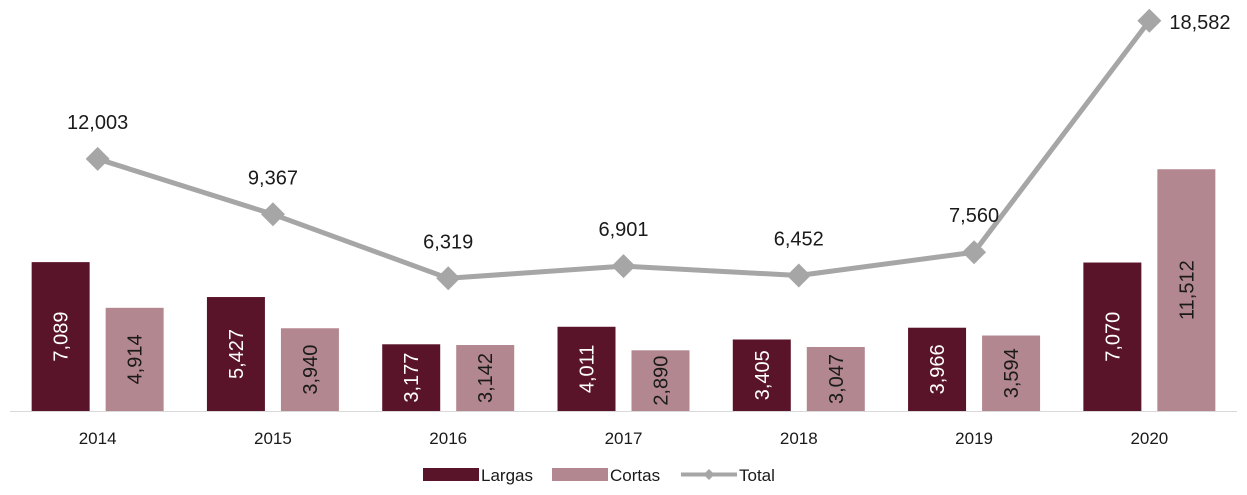  What do you see at coordinates (623, 230) in the screenshot?
I see `total-value-label: 6,901` at bounding box center [623, 230].